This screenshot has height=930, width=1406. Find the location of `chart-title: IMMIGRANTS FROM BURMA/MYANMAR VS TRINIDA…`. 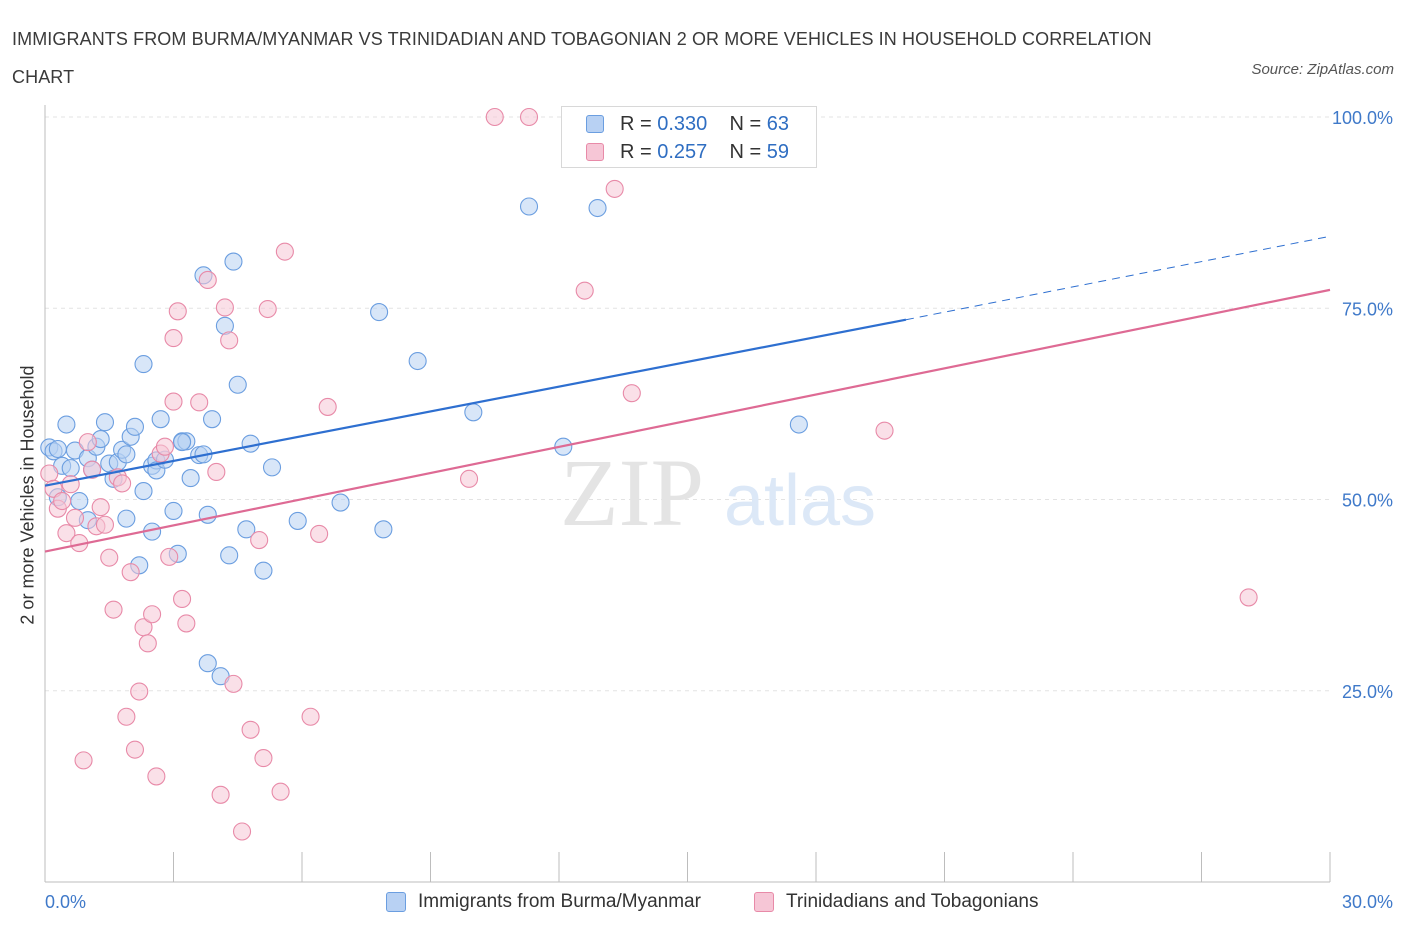

chart-title: IMMIGRANTS FROM BURMA/MYANMAR VS TRINIDA… is located at coordinates (582, 58).